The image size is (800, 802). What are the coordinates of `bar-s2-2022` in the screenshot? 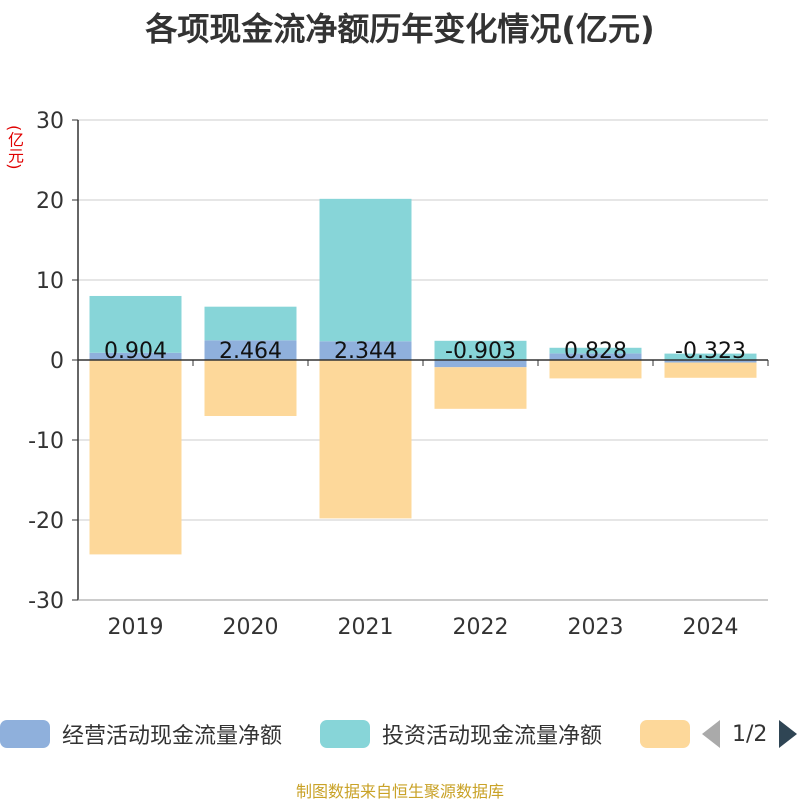 It's located at (480, 350).